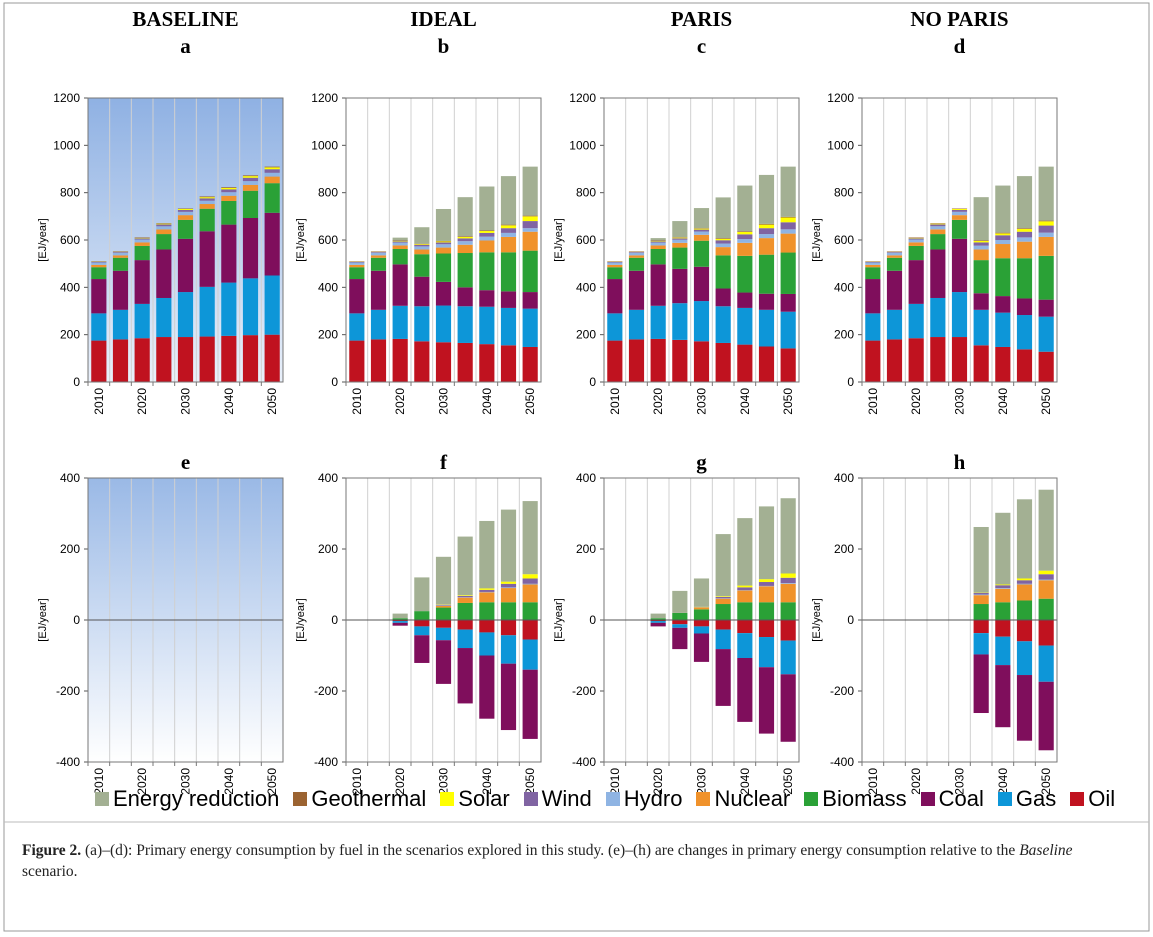 This screenshot has height=937, width=1153. I want to click on legend-item: Gas, so click(1026, 799).